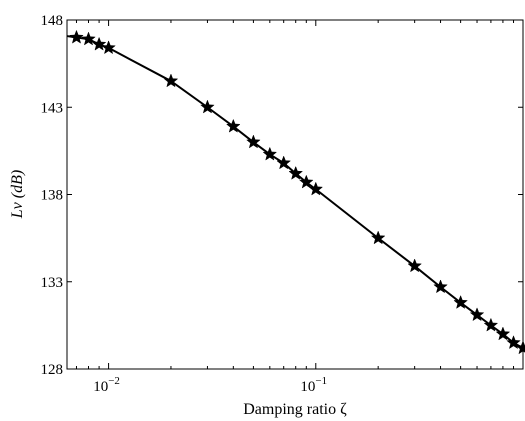 Image resolution: width=525 pixels, height=421 pixels. Describe the element at coordinates (17, 194) in the screenshot. I see `y-axis-title: Lv (dB)` at that location.